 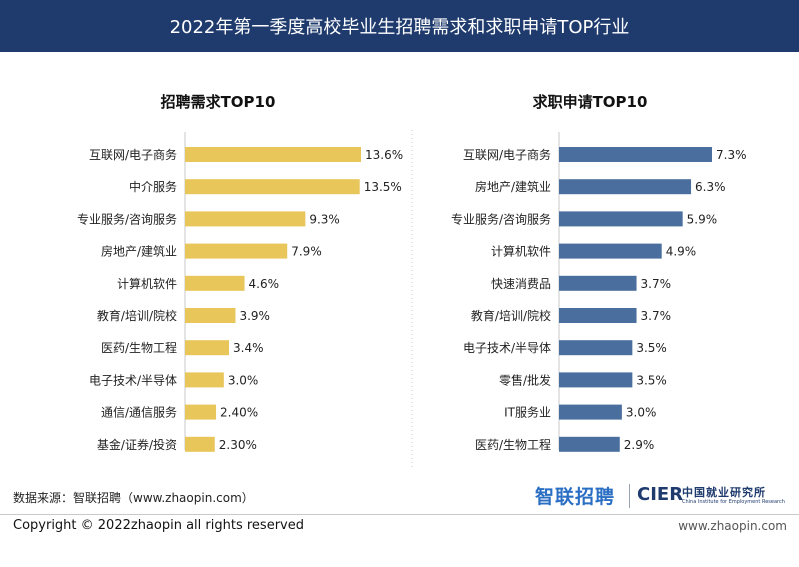 I want to click on category-label: 中介服务, so click(x=153, y=186).